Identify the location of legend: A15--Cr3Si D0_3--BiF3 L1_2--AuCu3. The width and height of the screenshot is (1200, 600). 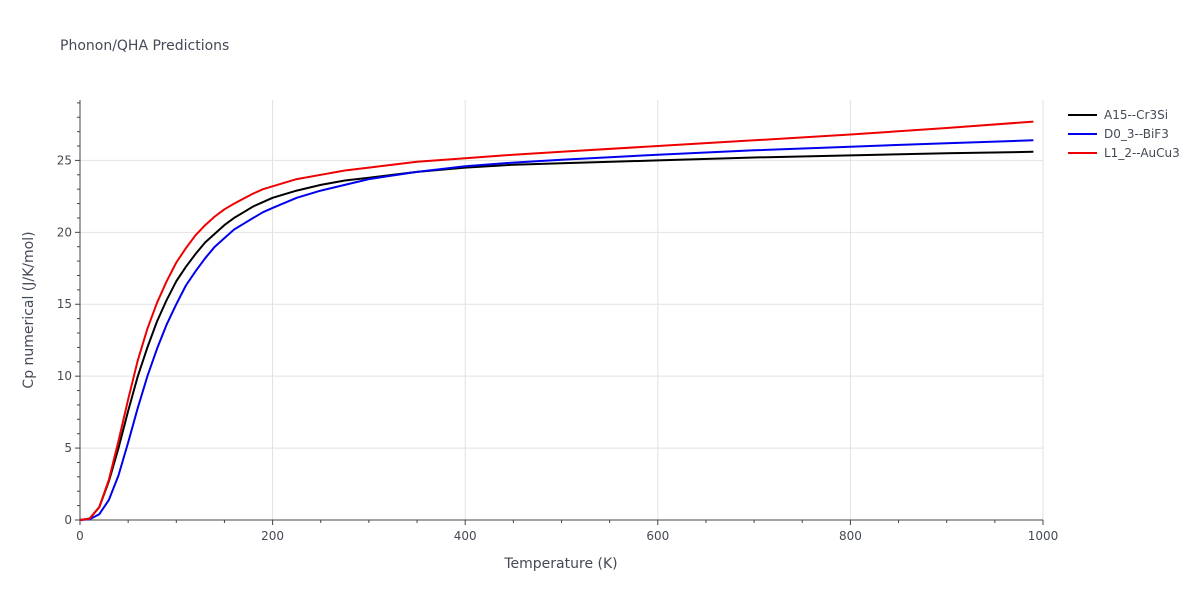
(1124, 134).